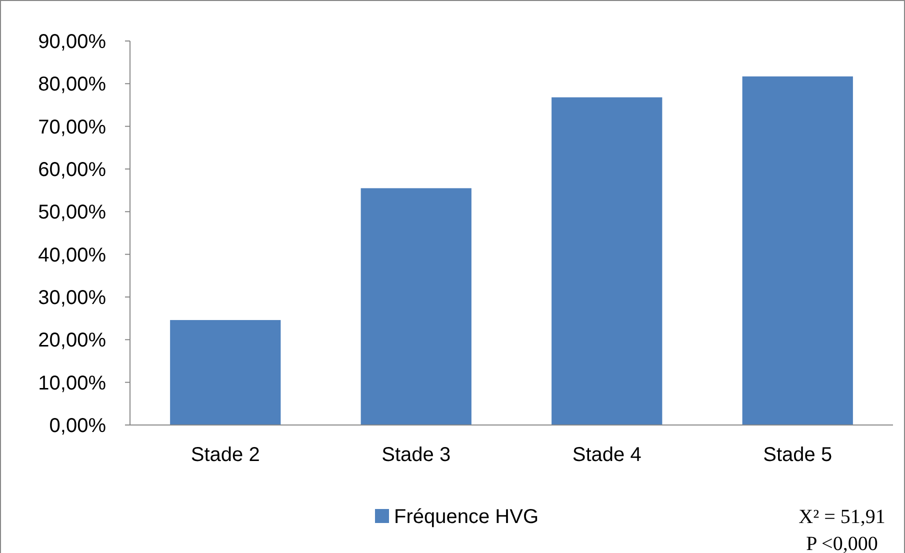  I want to click on y-tick-label: 10,00%, so click(72, 383).